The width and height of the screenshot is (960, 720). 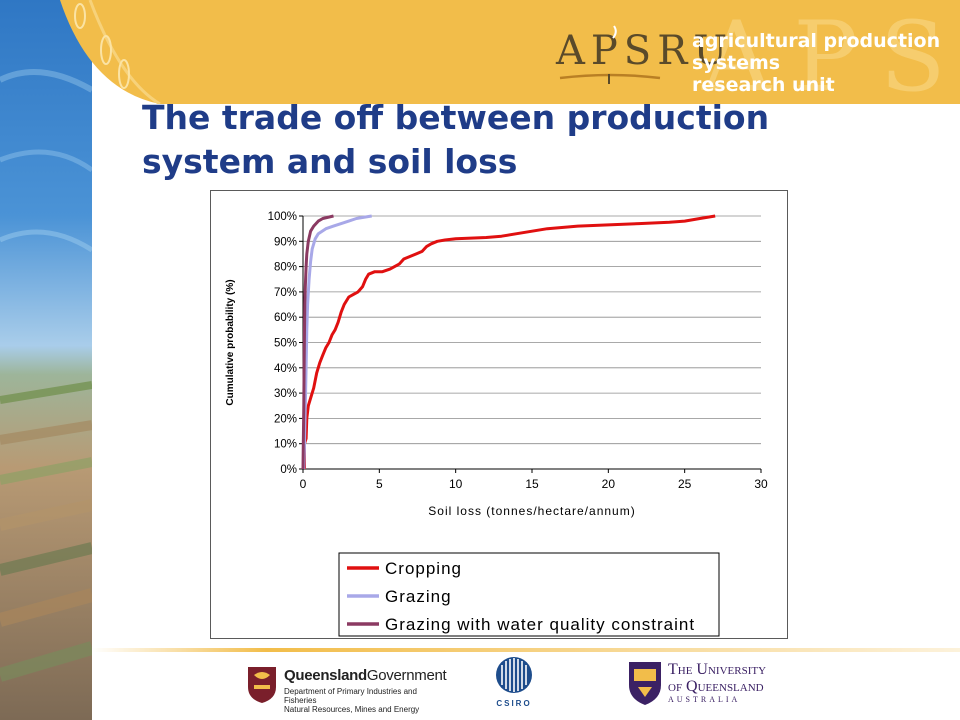 I want to click on y-tick-label: 90%, so click(x=285, y=242).